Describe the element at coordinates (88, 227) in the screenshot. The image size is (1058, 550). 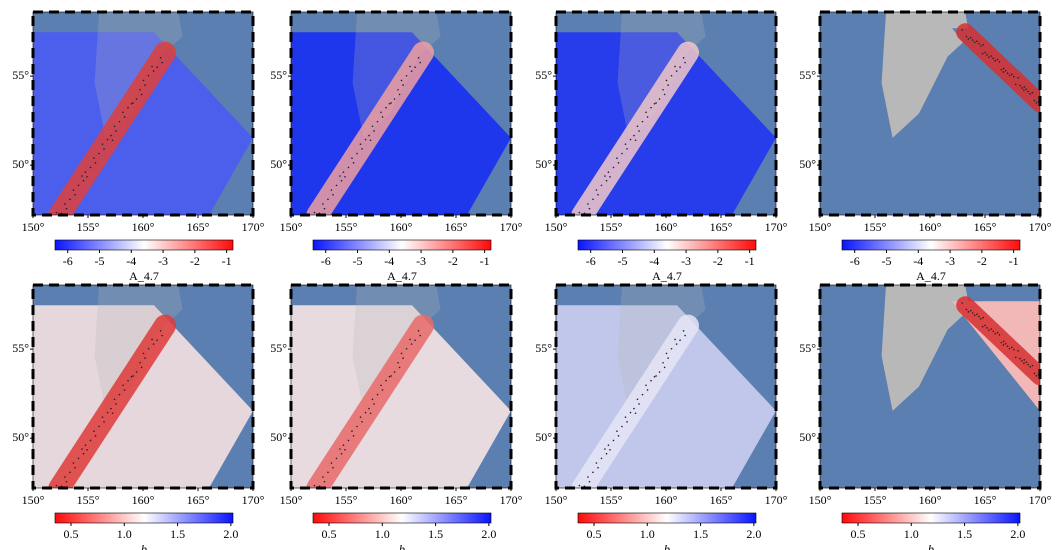
I see `x-tick-label: 155°` at that location.